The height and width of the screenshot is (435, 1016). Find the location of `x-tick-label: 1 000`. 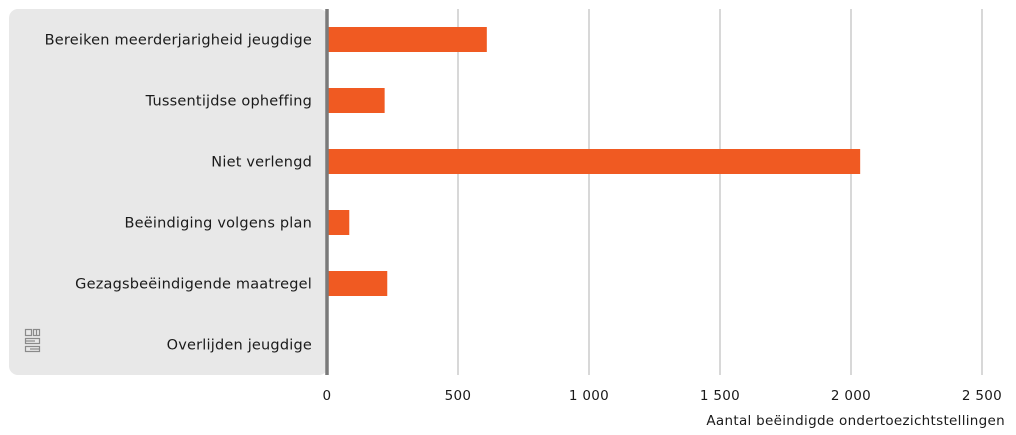

x-tick-label: 1 000 is located at coordinates (589, 396).